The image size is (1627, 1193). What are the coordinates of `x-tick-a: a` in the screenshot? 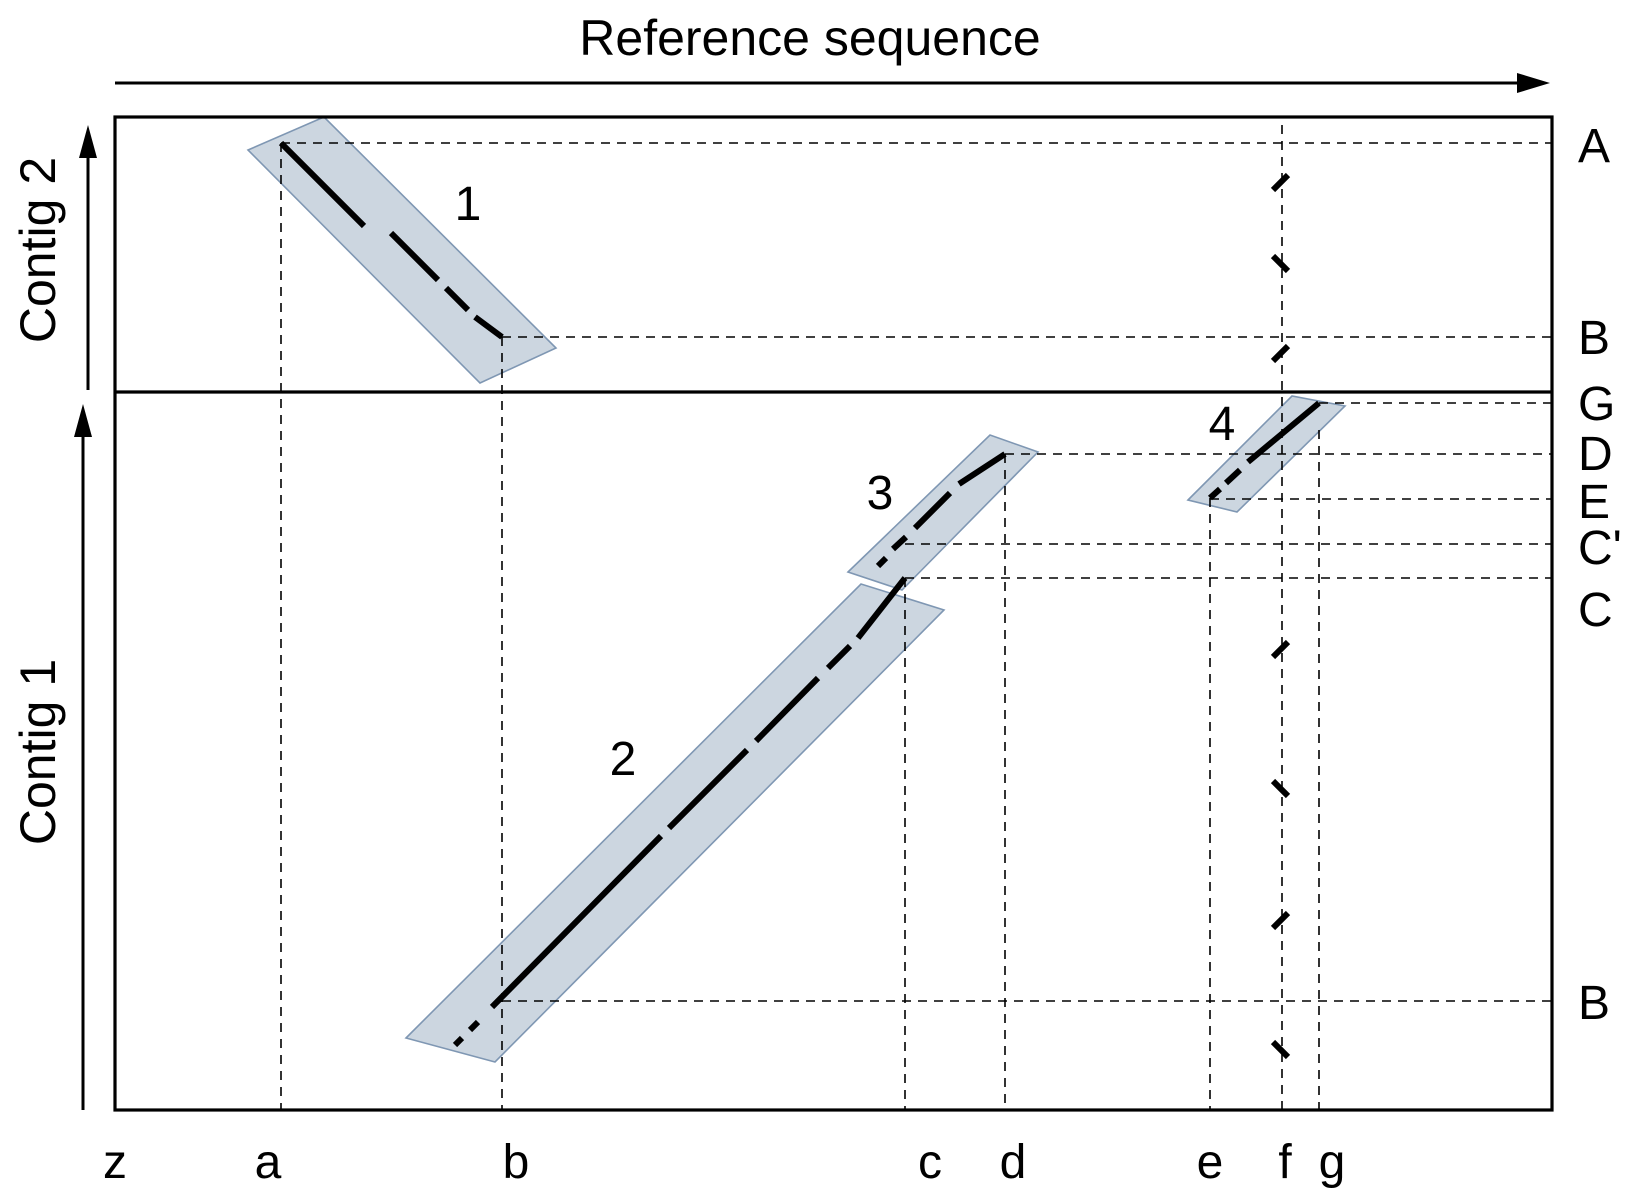 It's located at (268, 1162).